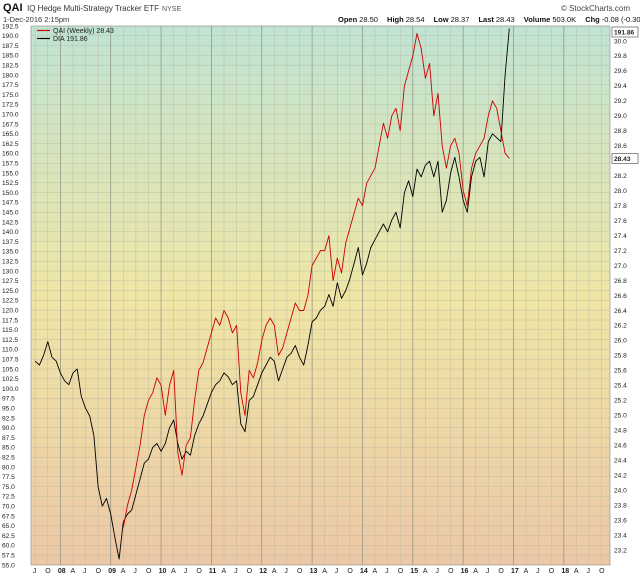  What do you see at coordinates (624, 33) in the screenshot?
I see `last-label-dia: 191.86` at bounding box center [624, 33].